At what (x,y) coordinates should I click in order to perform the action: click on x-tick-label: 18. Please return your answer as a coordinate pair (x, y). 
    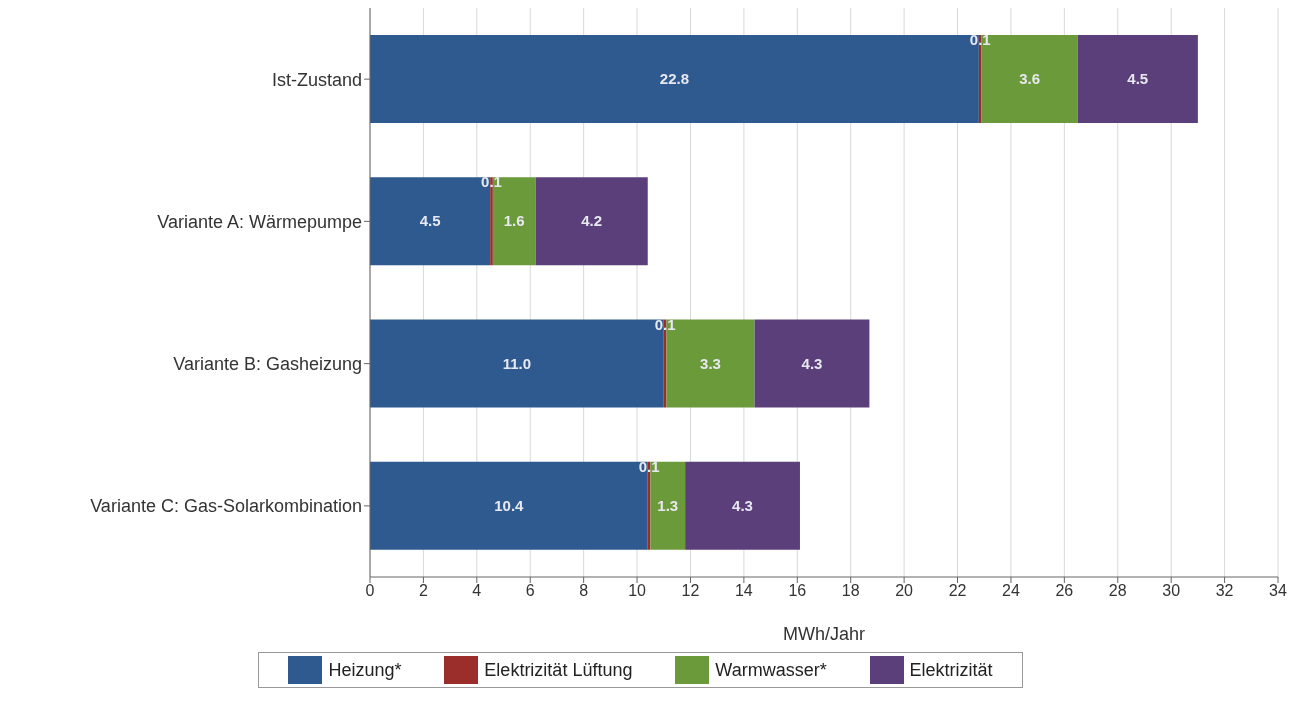
    Looking at the image, I should click on (850, 591).